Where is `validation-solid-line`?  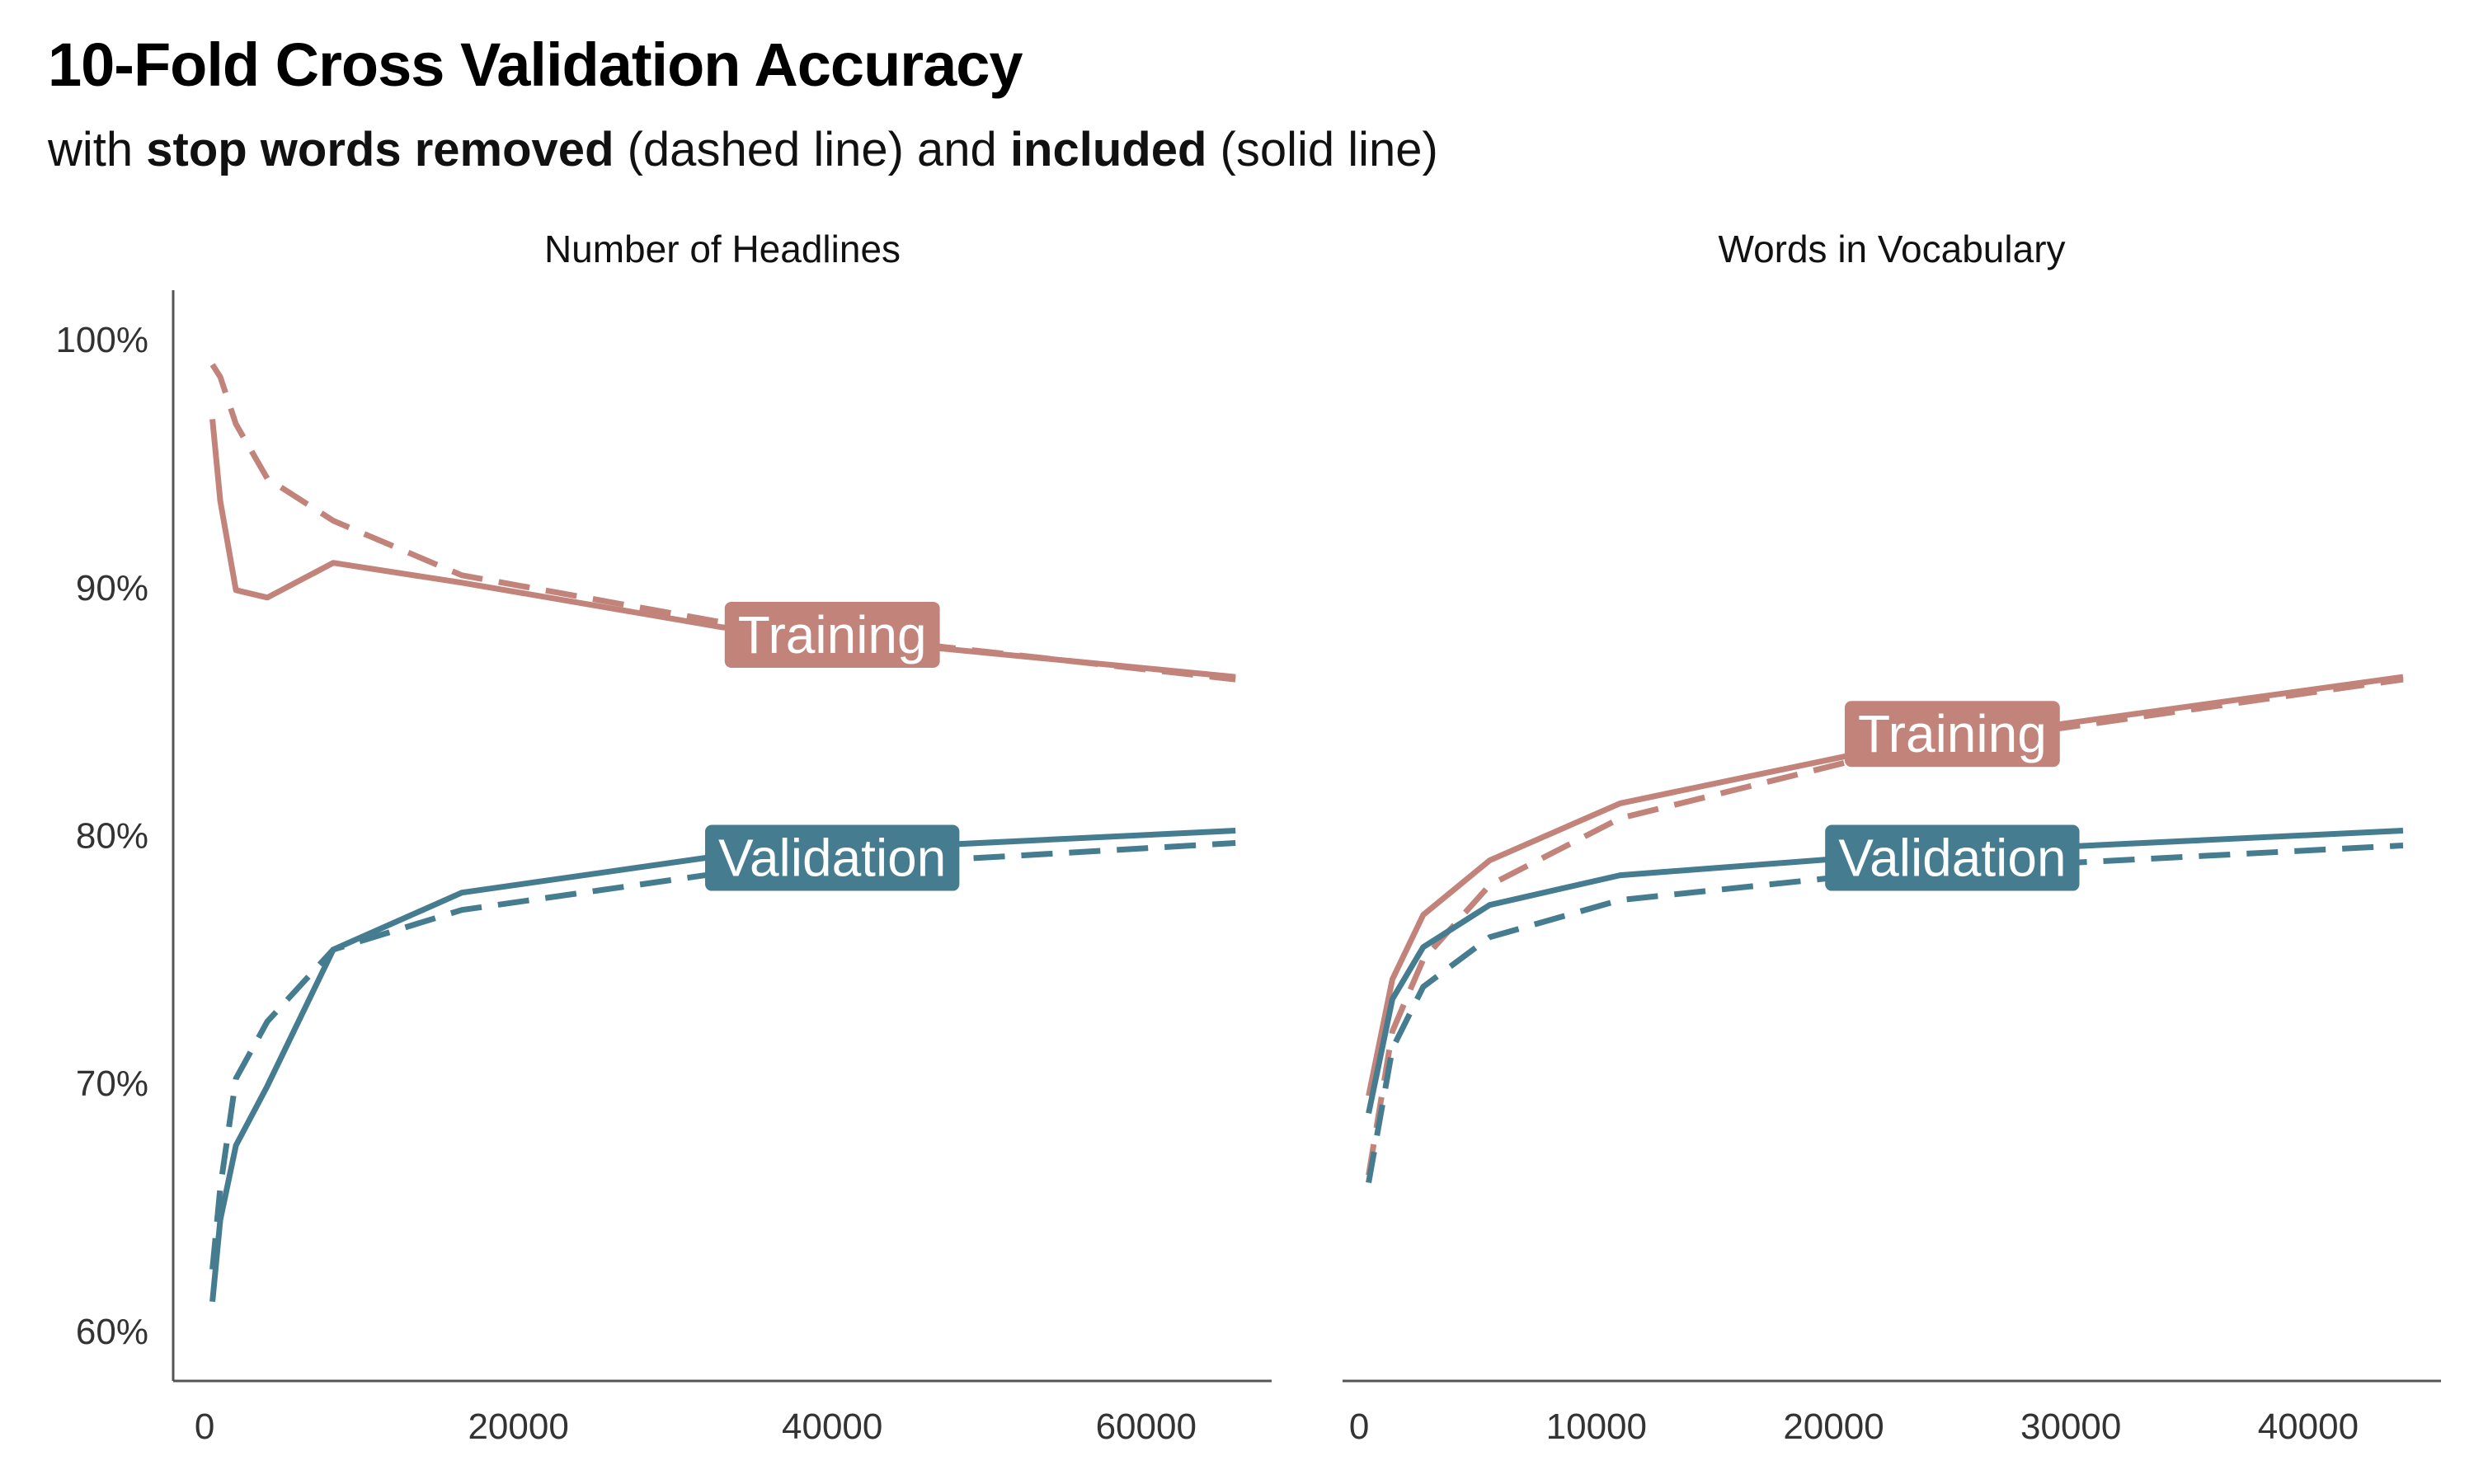
validation-solid-line is located at coordinates (722, 1065).